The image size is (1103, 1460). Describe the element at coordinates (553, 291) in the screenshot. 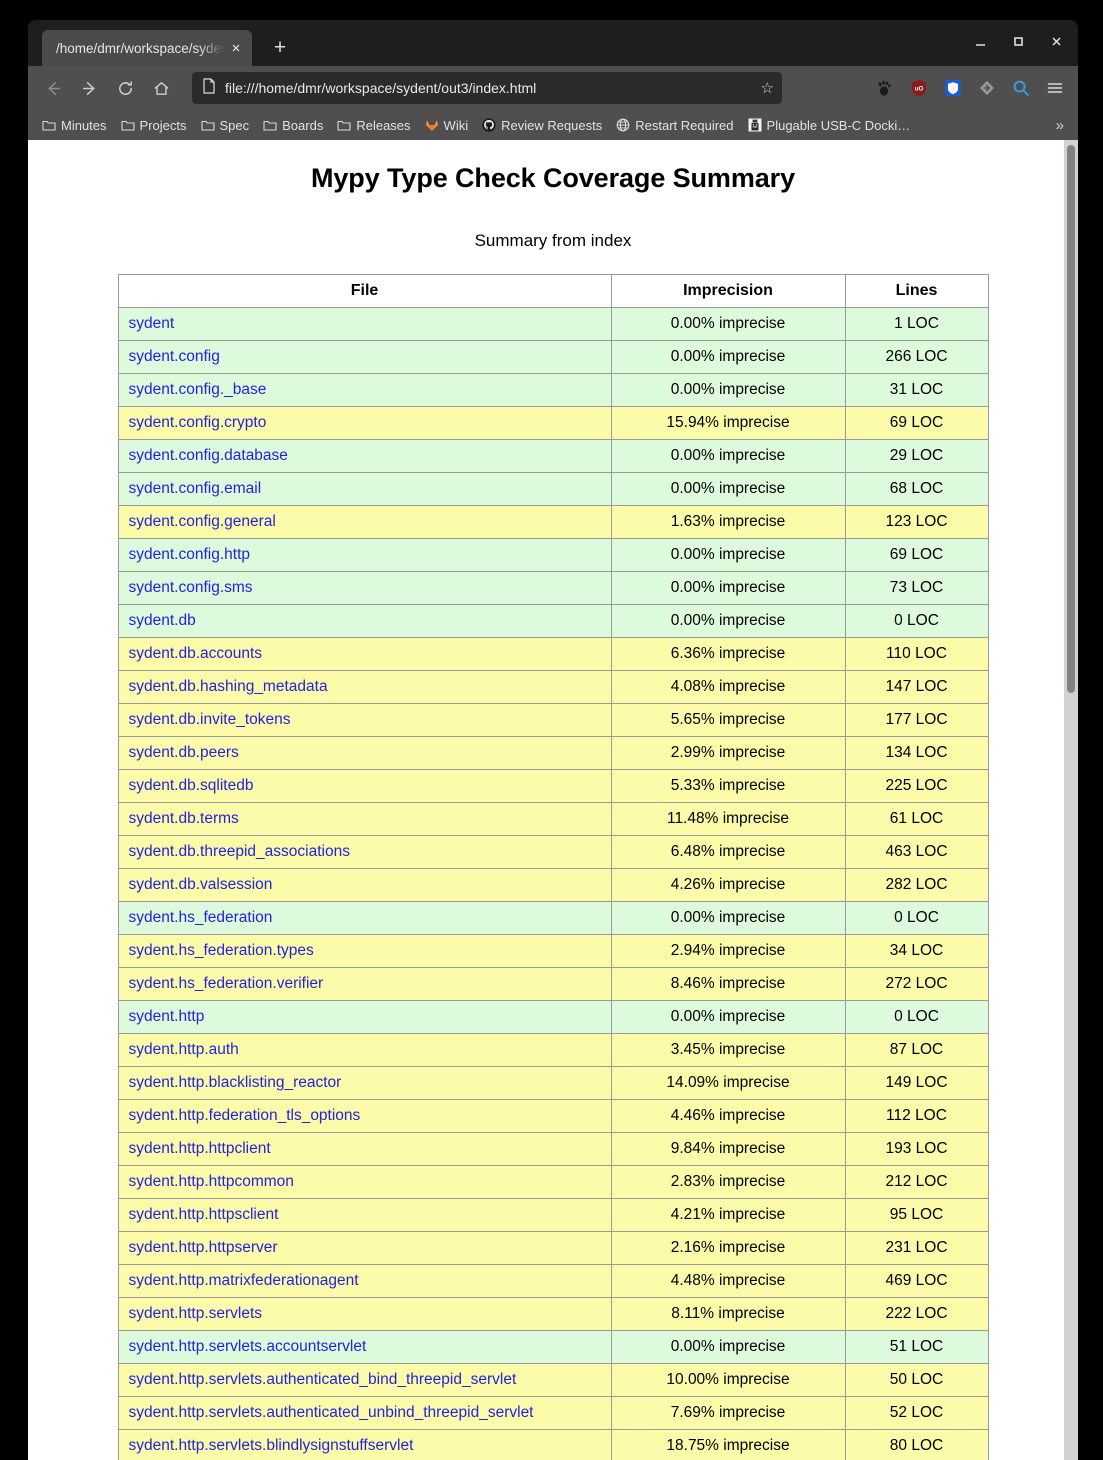

I see `table-header-row: File Imprecision Lines` at that location.